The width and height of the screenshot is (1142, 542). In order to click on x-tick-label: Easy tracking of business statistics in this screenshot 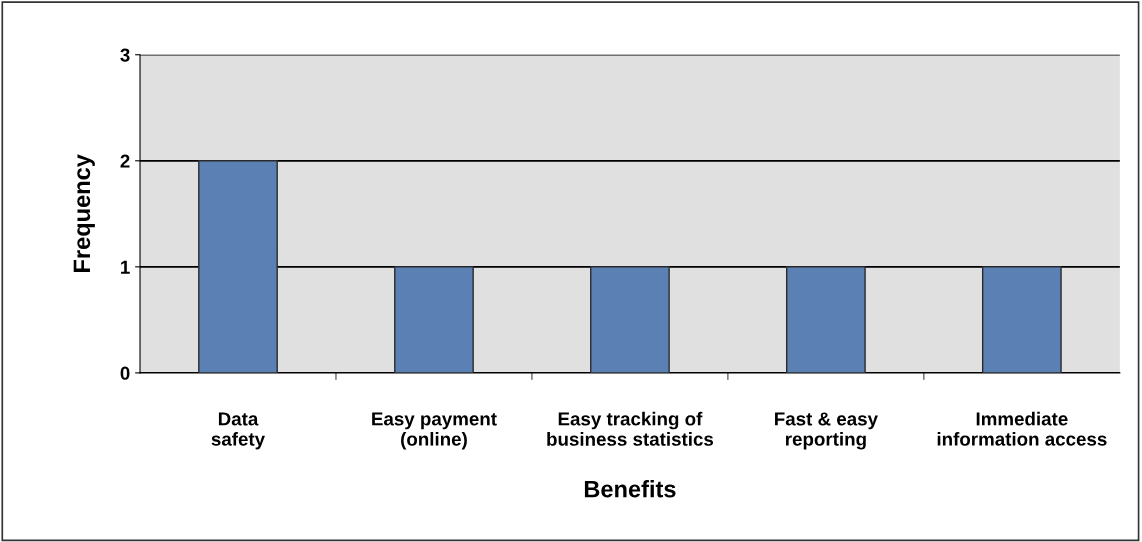, I will do `click(630, 428)`.